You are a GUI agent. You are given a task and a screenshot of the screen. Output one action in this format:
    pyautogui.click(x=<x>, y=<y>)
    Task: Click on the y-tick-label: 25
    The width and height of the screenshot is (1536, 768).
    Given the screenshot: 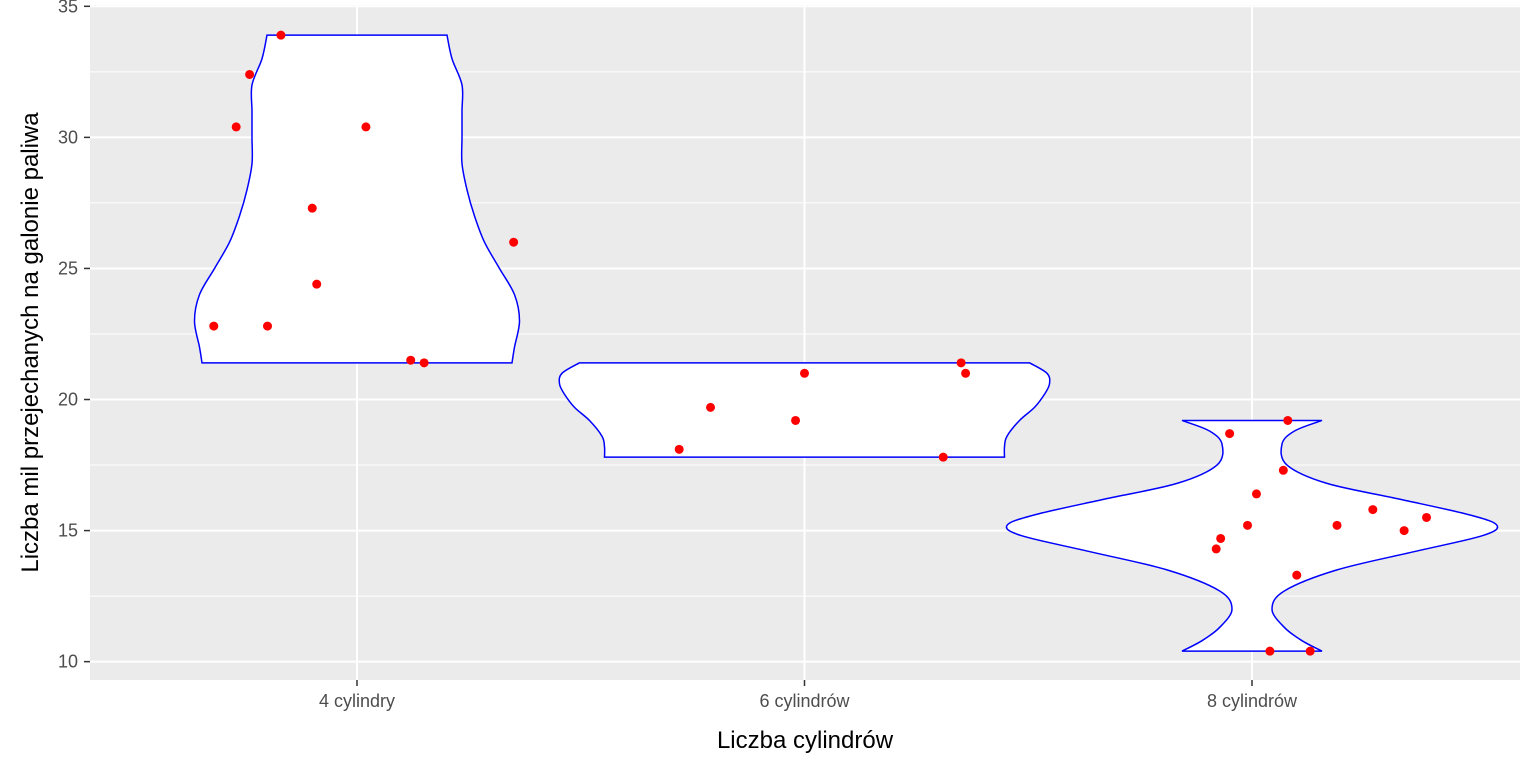 What is the action you would take?
    pyautogui.click(x=68, y=268)
    